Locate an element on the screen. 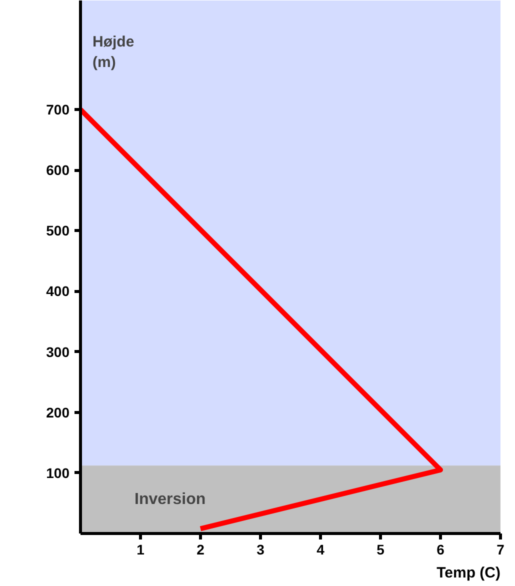  x-tick-label: 3 is located at coordinates (260, 550).